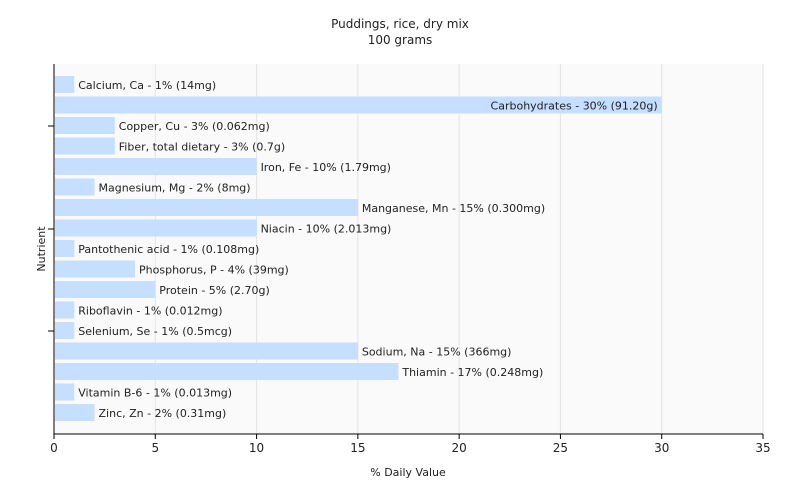  Describe the element at coordinates (472, 372) in the screenshot. I see `bar-label: Thiamin - 17% (0.248mg)` at that location.